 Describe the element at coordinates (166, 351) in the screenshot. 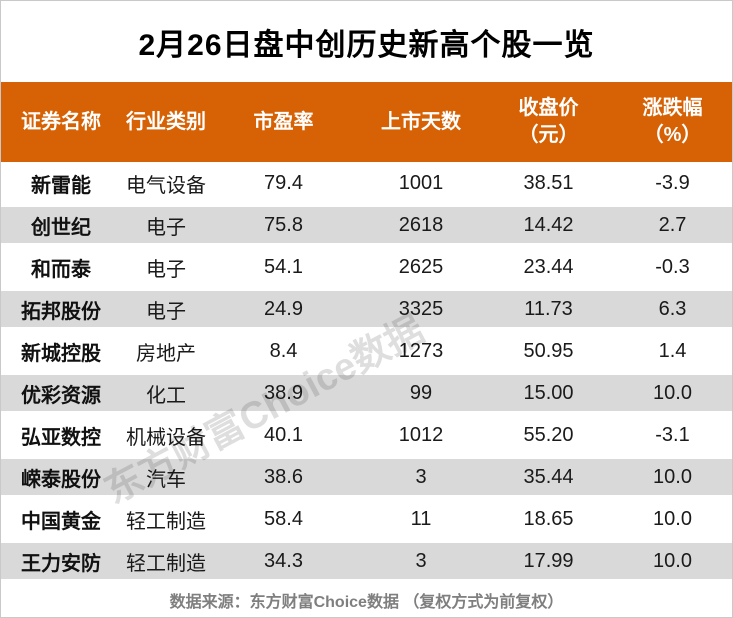

I see `industry-cell: 房地产` at that location.